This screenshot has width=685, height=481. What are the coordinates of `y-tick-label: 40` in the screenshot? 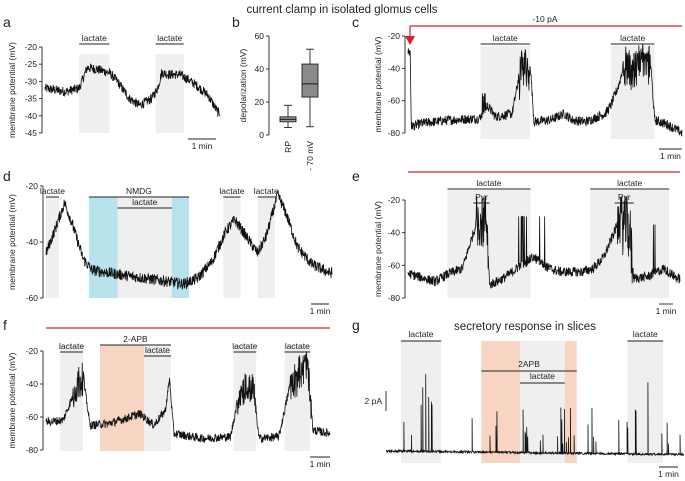 It's located at (260, 69).